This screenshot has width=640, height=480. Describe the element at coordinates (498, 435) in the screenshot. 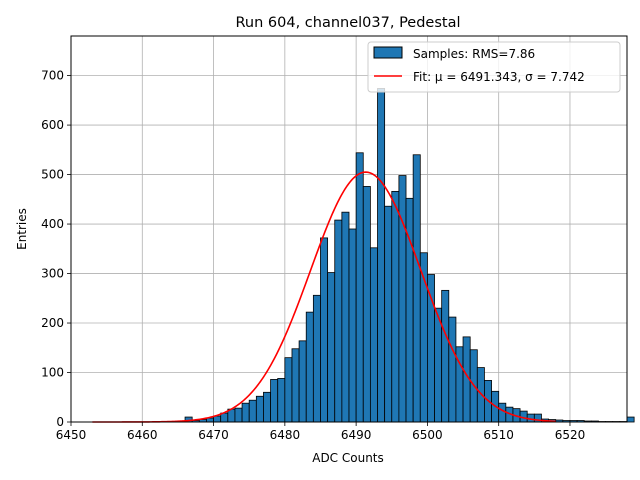

I see `x-tick-label: 6510` at that location.